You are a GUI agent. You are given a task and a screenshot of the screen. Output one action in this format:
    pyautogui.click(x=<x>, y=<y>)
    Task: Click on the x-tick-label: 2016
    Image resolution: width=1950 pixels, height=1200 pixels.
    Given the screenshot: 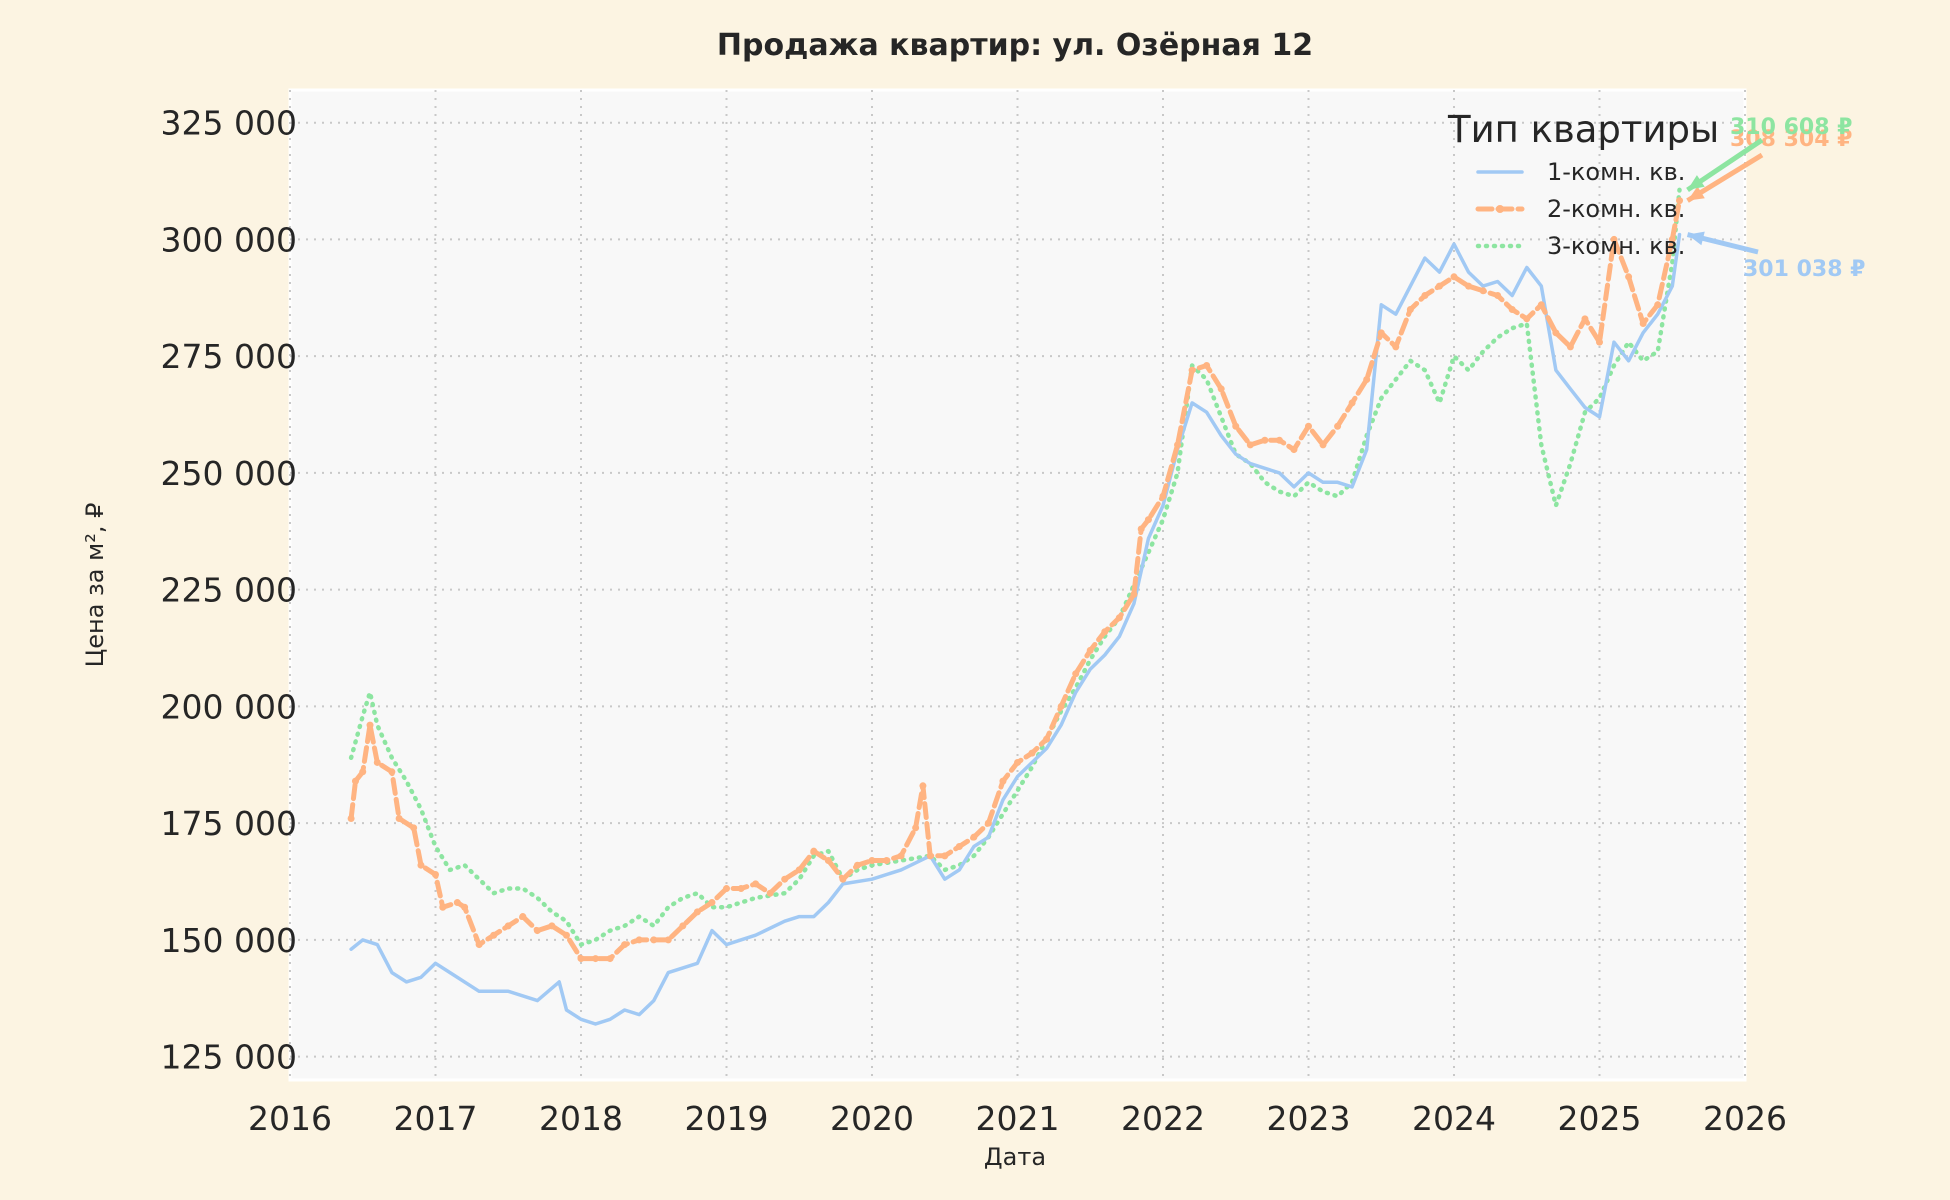 What is the action you would take?
    pyautogui.click(x=290, y=1118)
    